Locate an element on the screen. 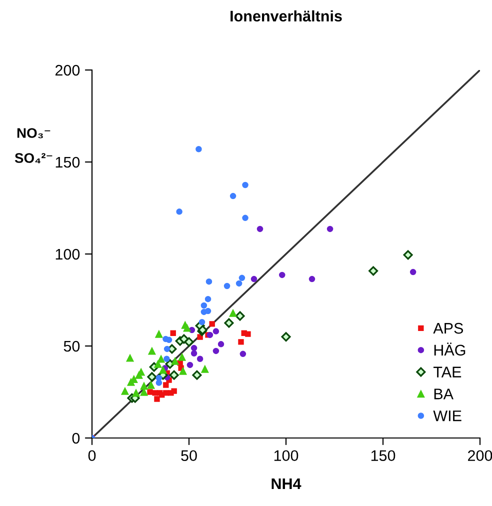 This screenshot has height=506, width=492. y-tick-label: 50 is located at coordinates (72, 346).